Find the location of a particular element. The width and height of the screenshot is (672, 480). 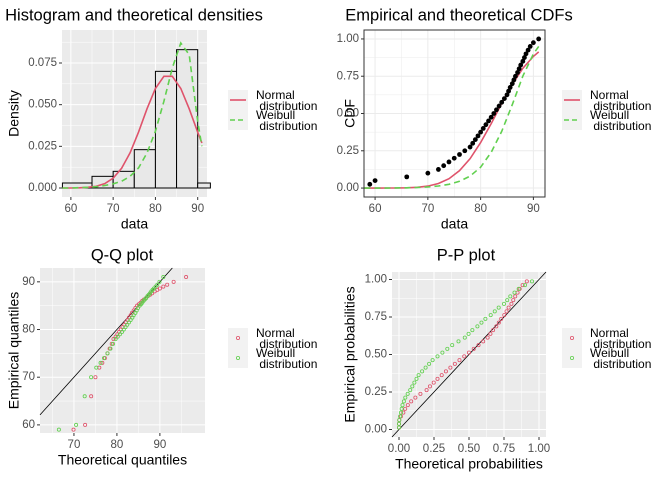

y-tick-label: 0.75 is located at coordinates (348, 76).